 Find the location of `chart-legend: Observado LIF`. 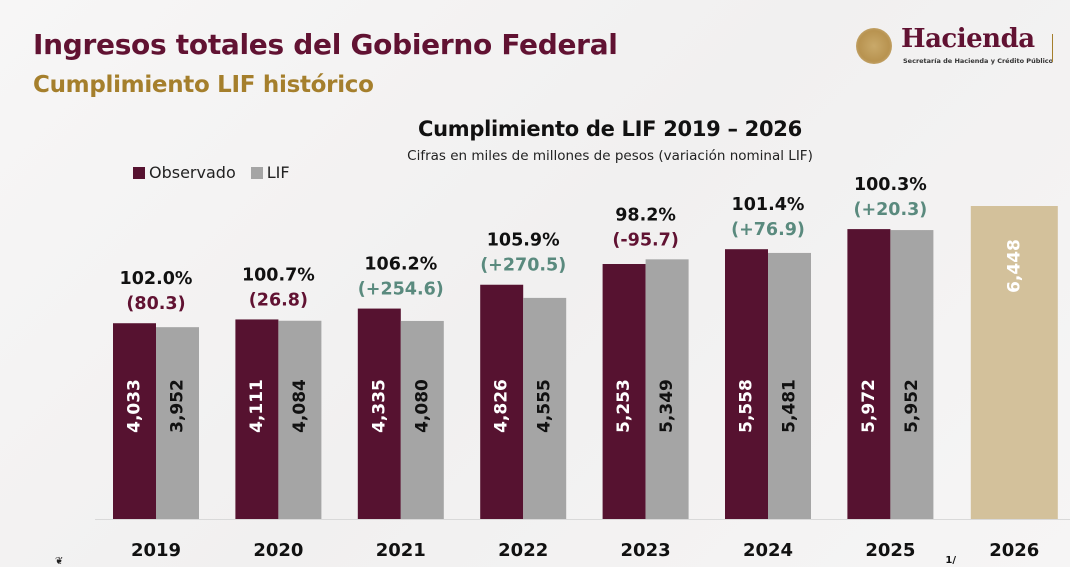

chart-legend: Observado LIF is located at coordinates (219, 172).